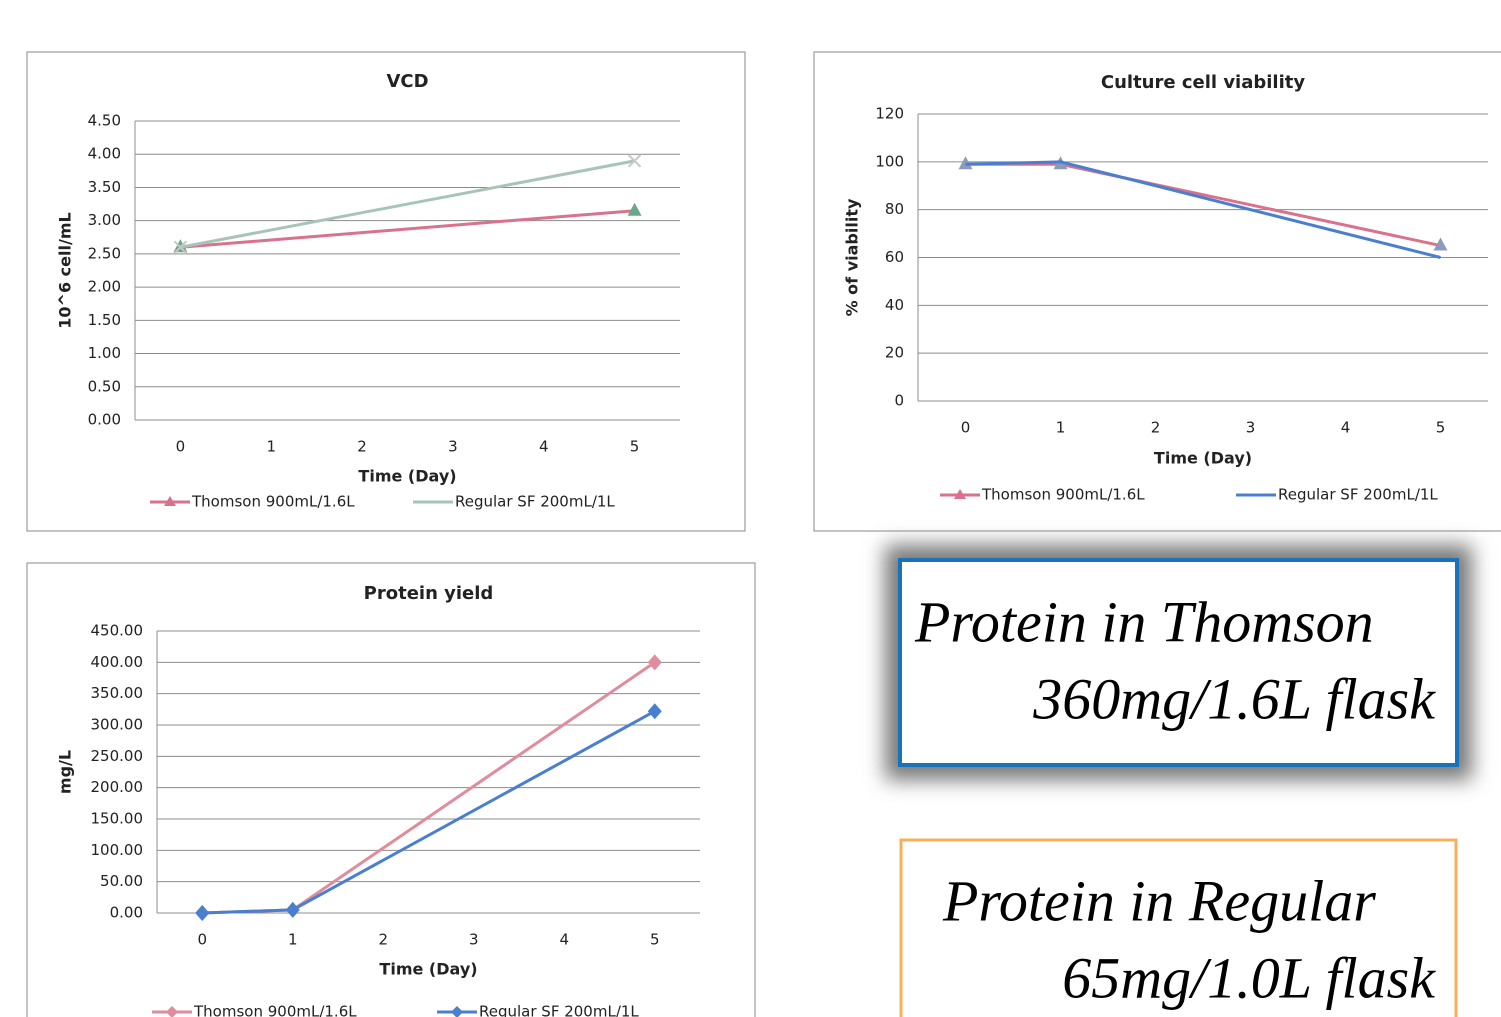  I want to click on y-tick-label: 0, so click(899, 401).